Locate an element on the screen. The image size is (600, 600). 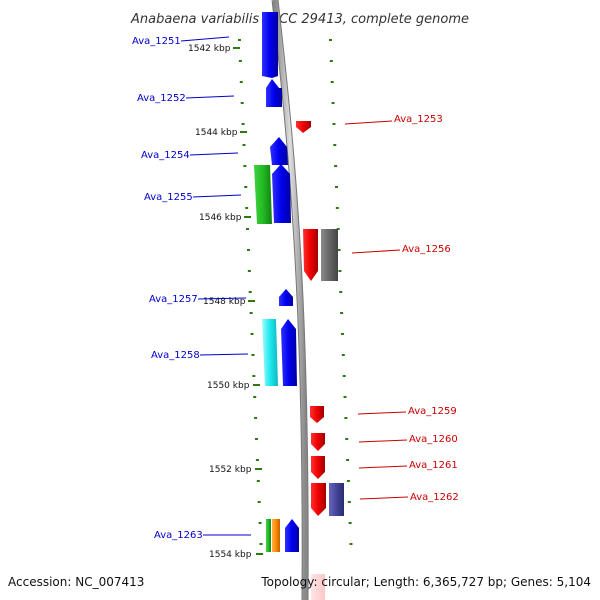
forward-genes is located at coordinates (276, 282).